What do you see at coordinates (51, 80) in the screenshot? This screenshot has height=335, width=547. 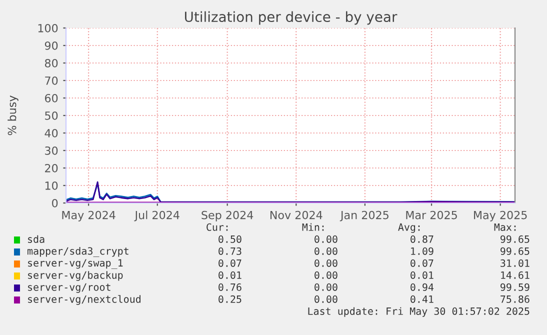 I see `y-tick-label: 70` at bounding box center [51, 80].